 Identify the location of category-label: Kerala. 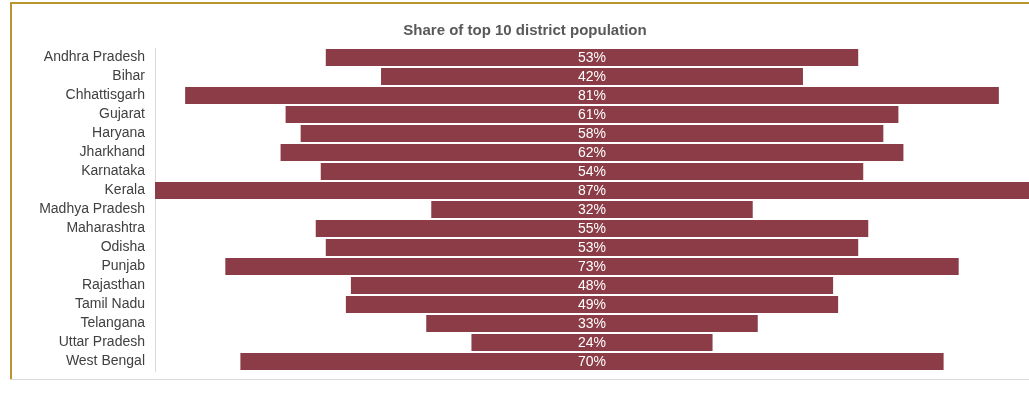
(125, 189).